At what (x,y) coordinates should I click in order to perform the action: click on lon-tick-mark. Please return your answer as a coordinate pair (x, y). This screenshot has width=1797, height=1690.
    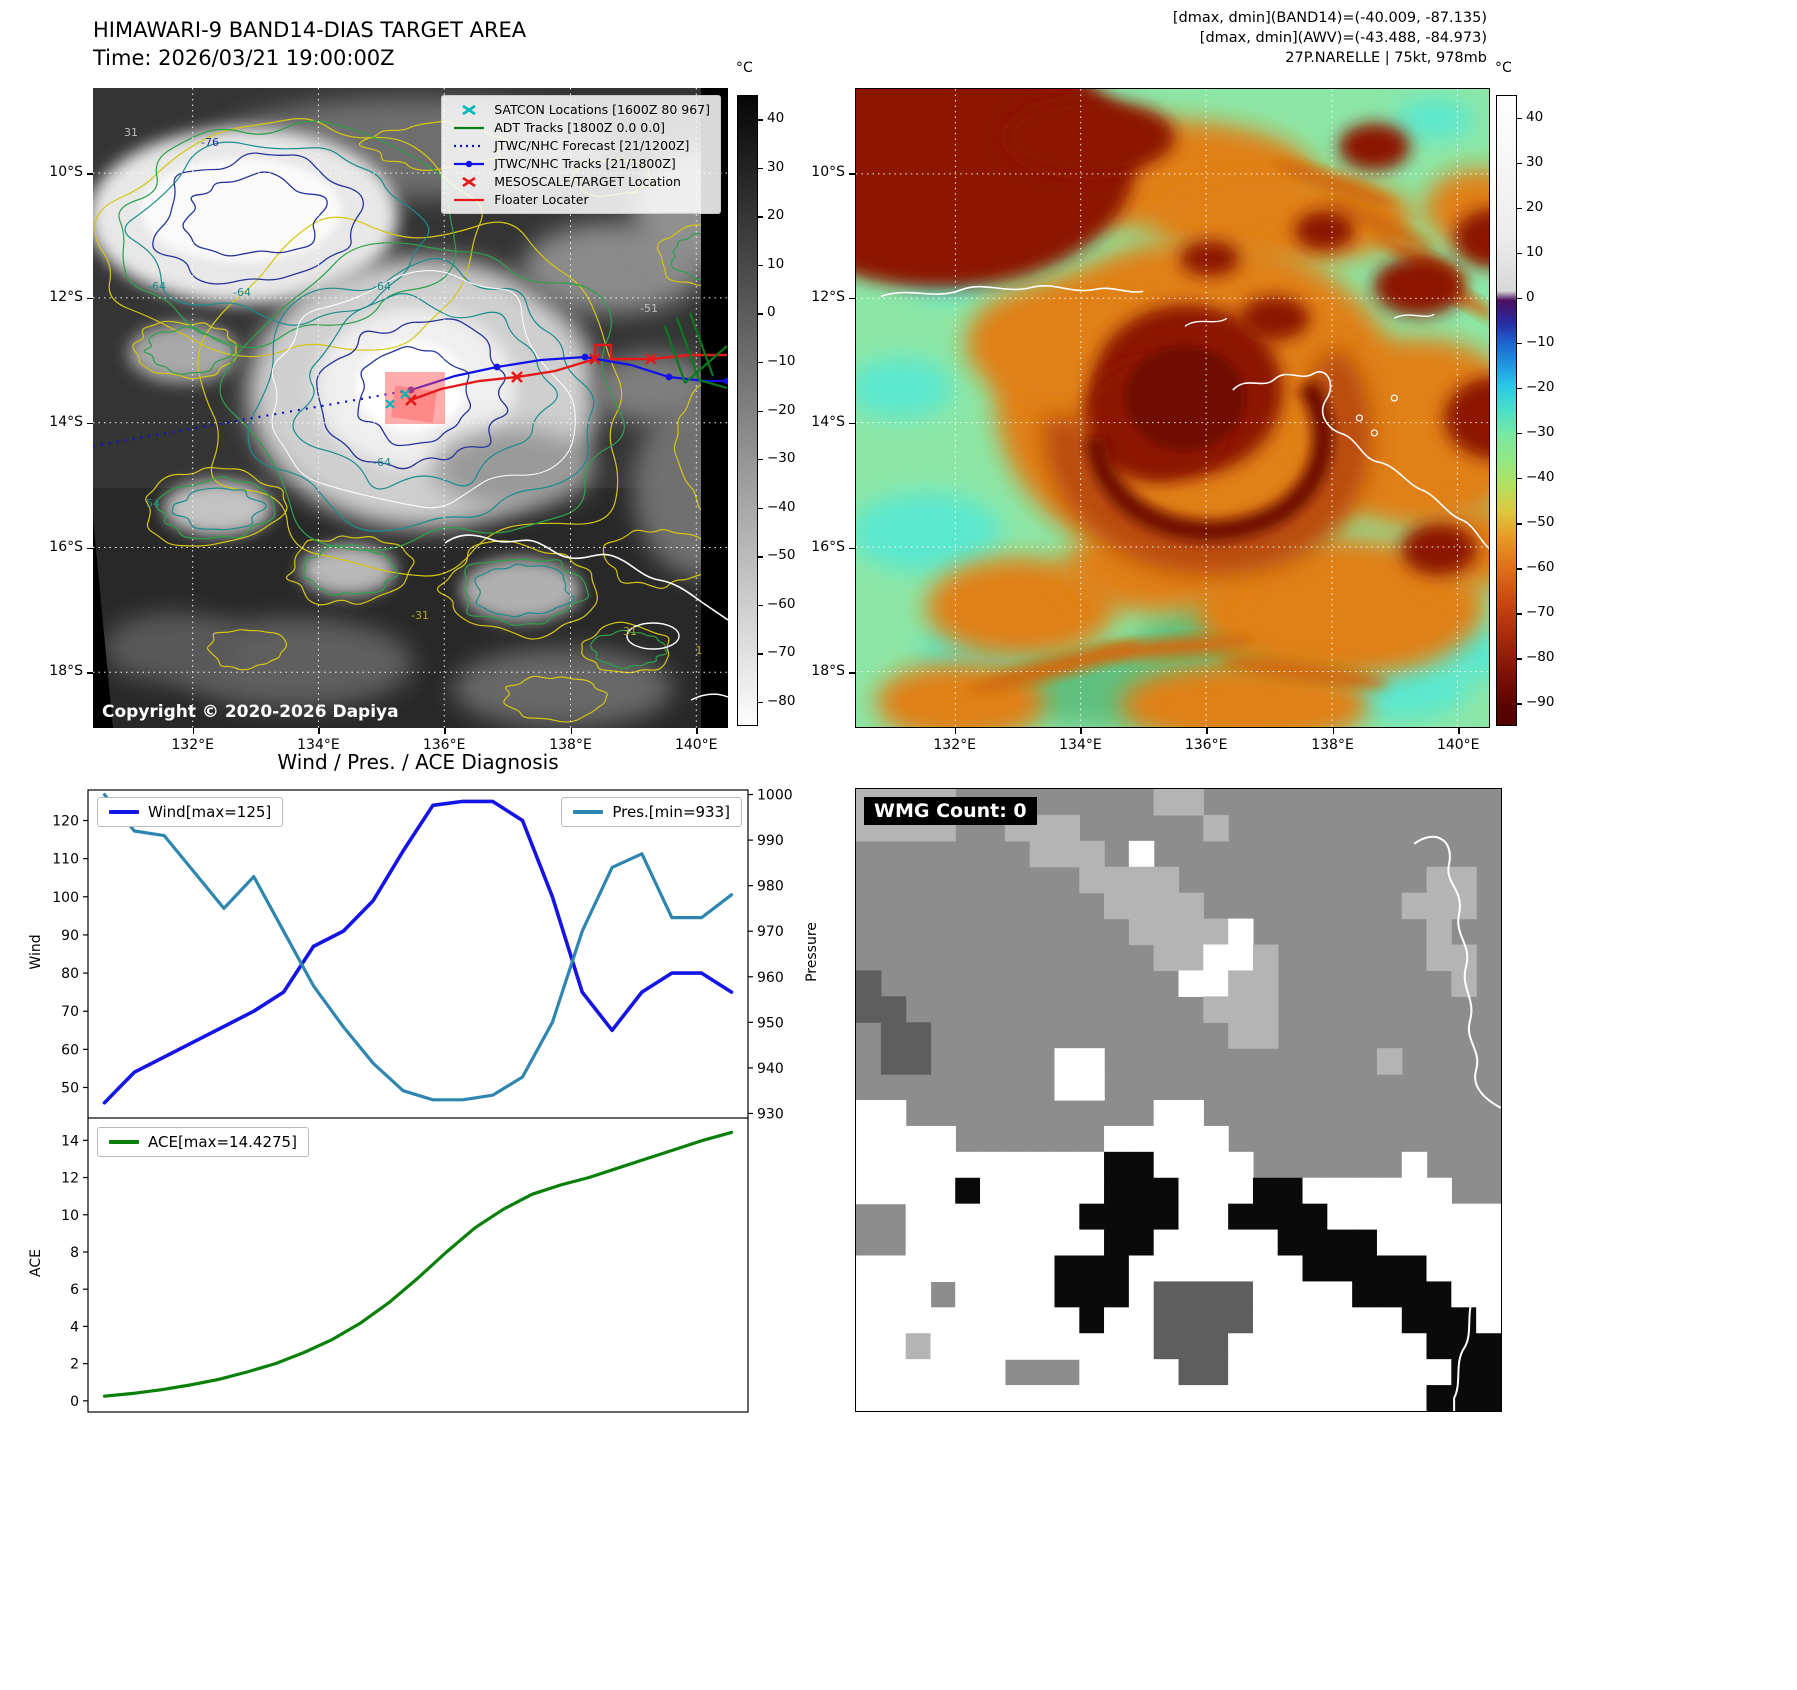
    Looking at the image, I should click on (319, 731).